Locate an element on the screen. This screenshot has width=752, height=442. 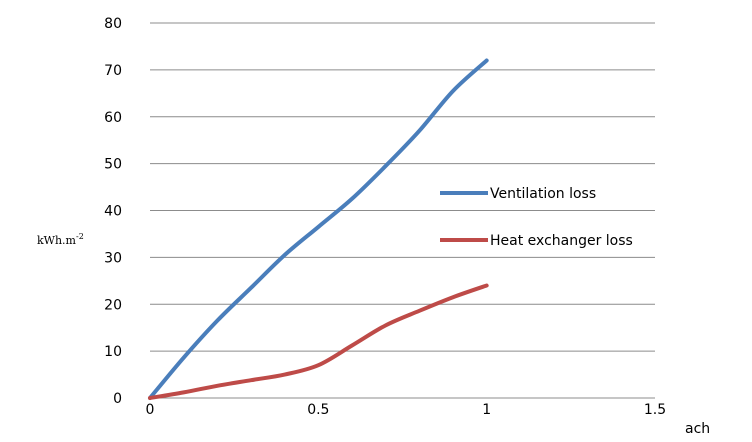
legend-label: Heat exchanger loss is located at coordinates (561, 241).